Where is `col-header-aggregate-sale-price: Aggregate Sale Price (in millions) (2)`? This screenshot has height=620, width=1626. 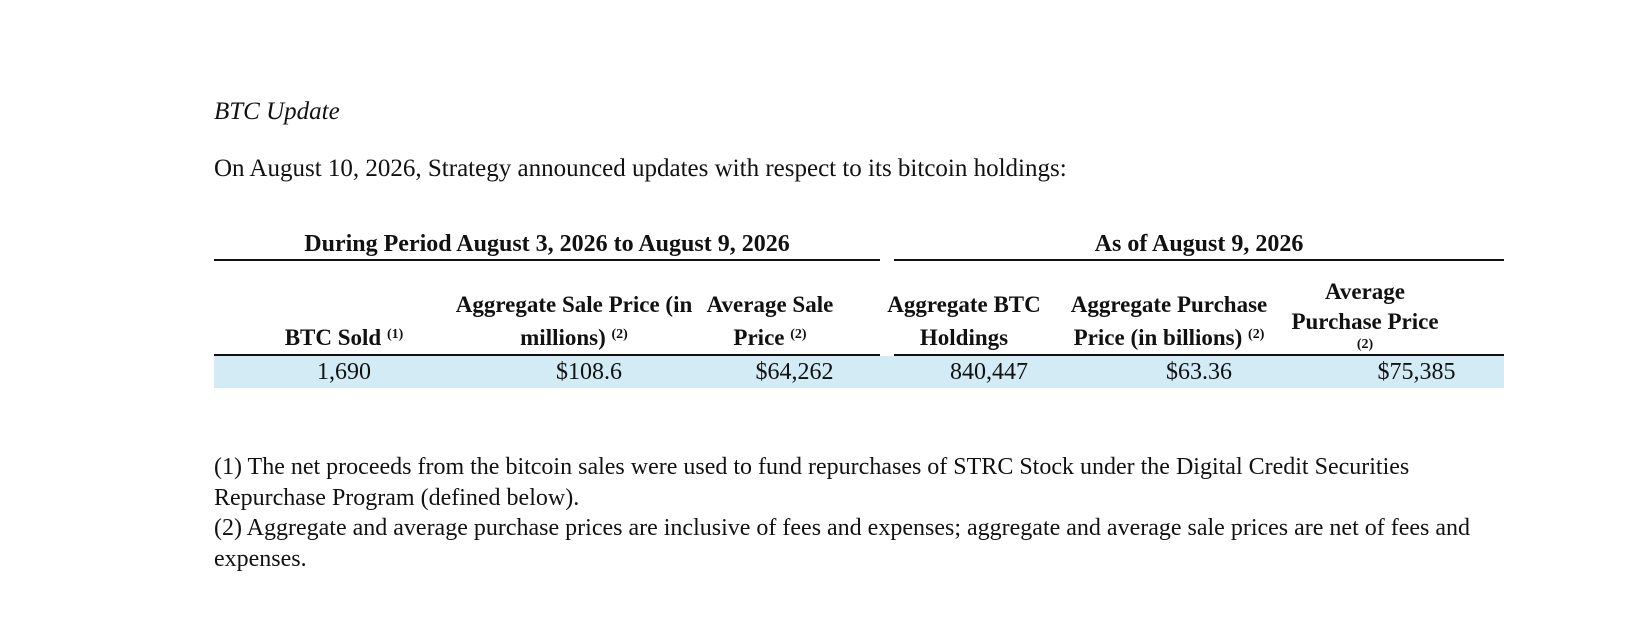
col-header-aggregate-sale-price: Aggregate Sale Price (in millions) (2) is located at coordinates (574, 308).